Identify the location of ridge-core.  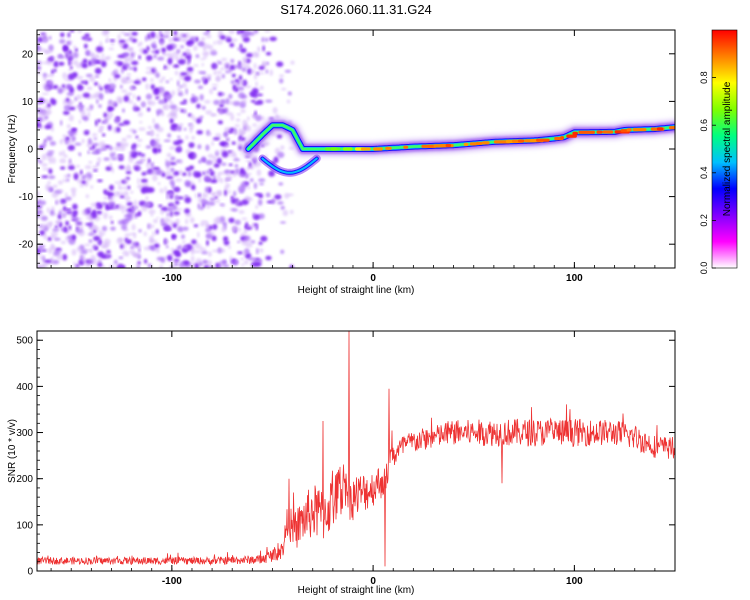
(629, 130).